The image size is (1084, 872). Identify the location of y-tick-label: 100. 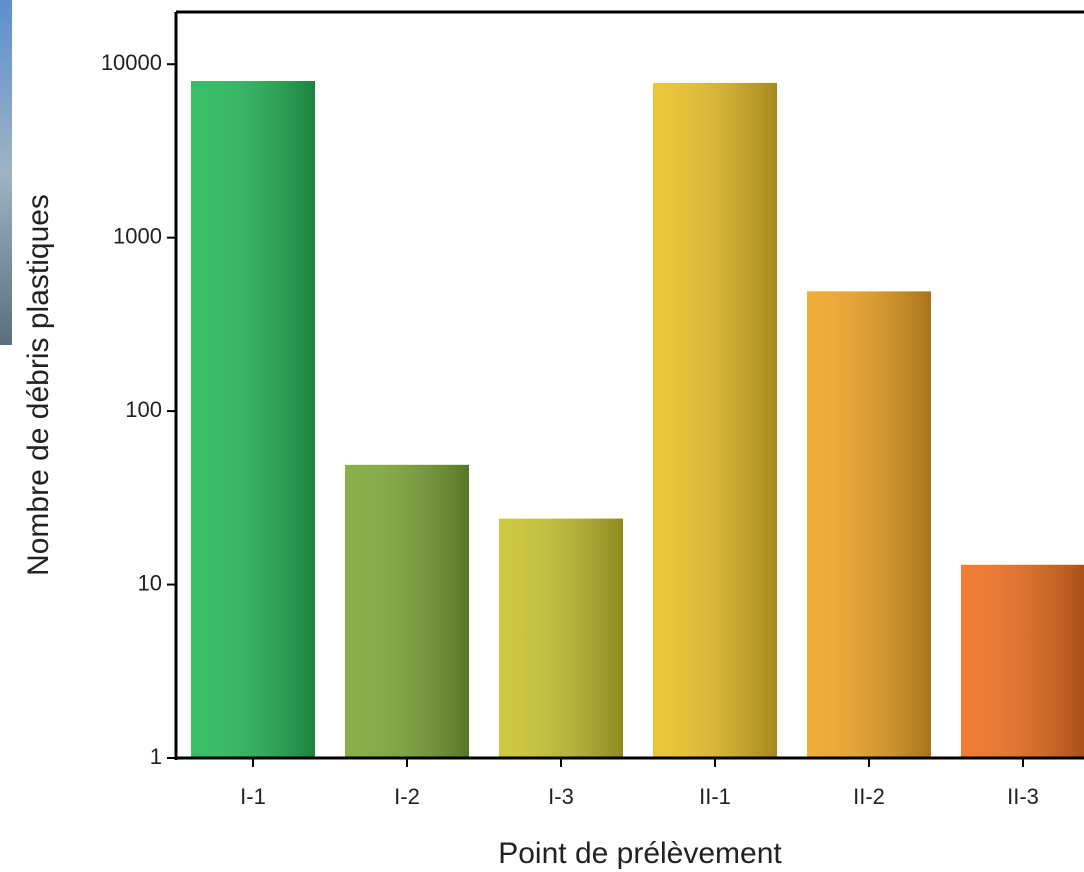
(143, 409).